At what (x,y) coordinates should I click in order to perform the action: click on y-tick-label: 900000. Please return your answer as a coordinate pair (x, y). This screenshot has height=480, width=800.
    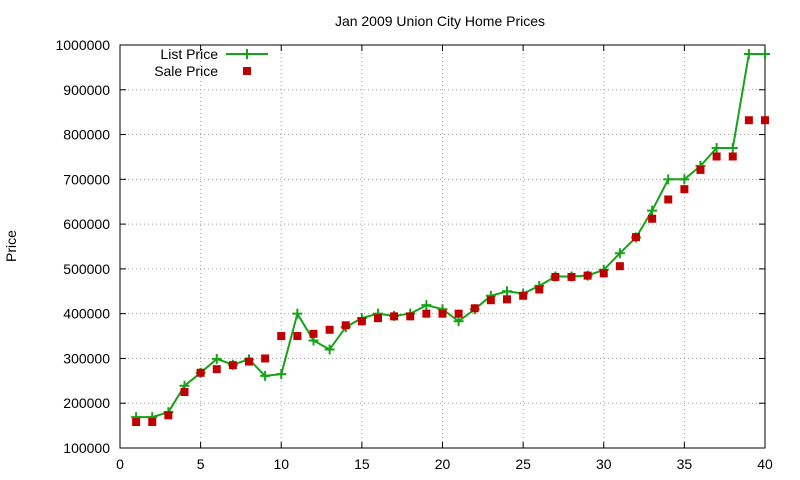
    Looking at the image, I should click on (86, 90).